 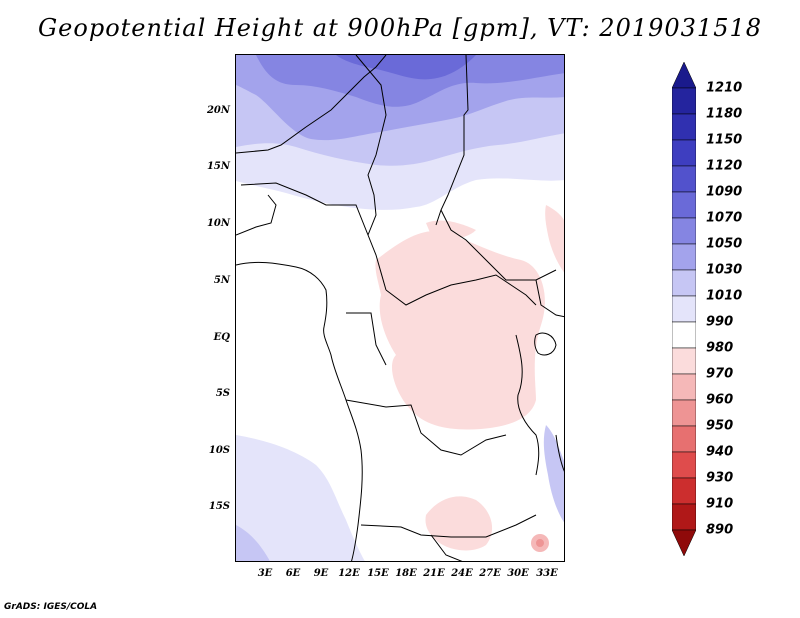 I want to click on colorbar, so click(x=684, y=309).